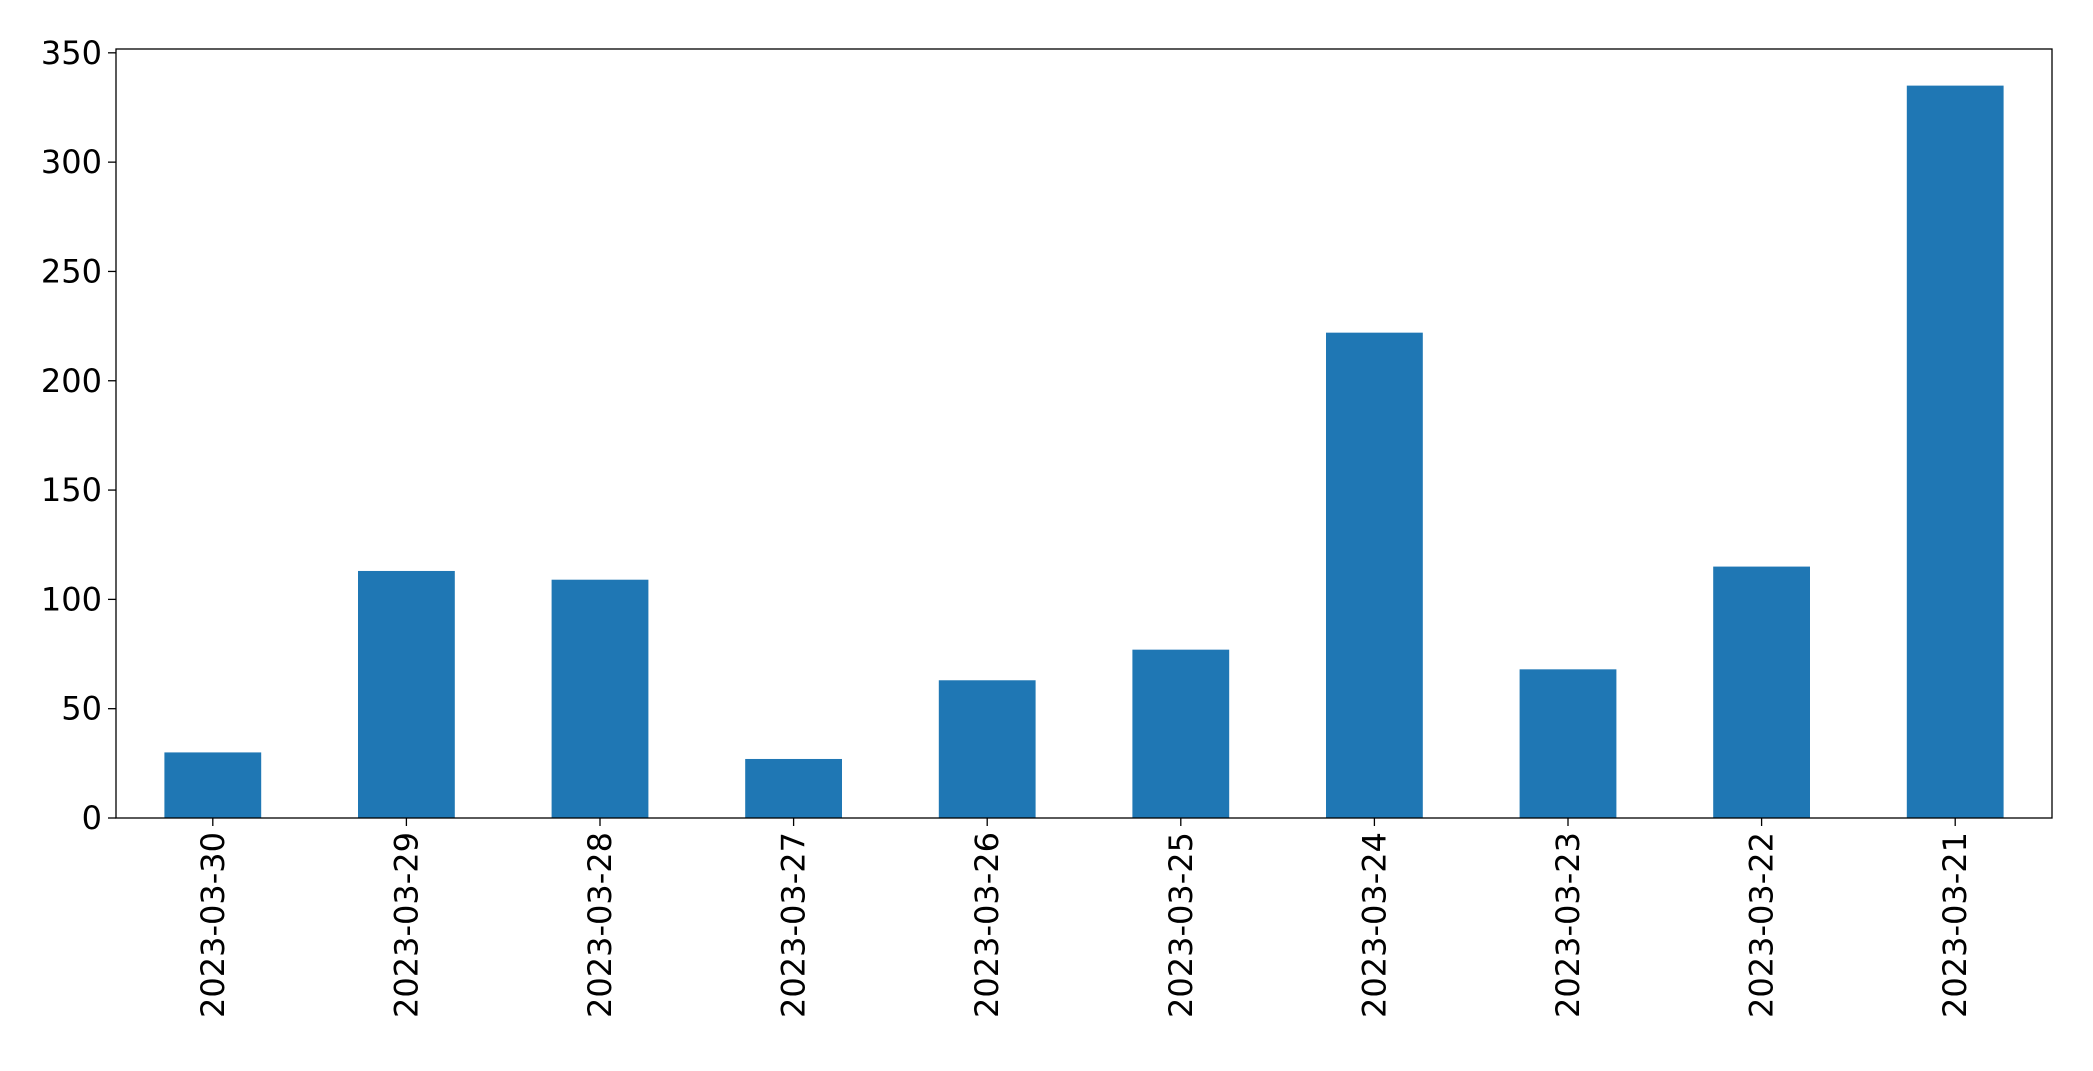 Image resolution: width=2093 pixels, height=1071 pixels. Describe the element at coordinates (71, 381) in the screenshot. I see `y-tick-label: 200` at that location.